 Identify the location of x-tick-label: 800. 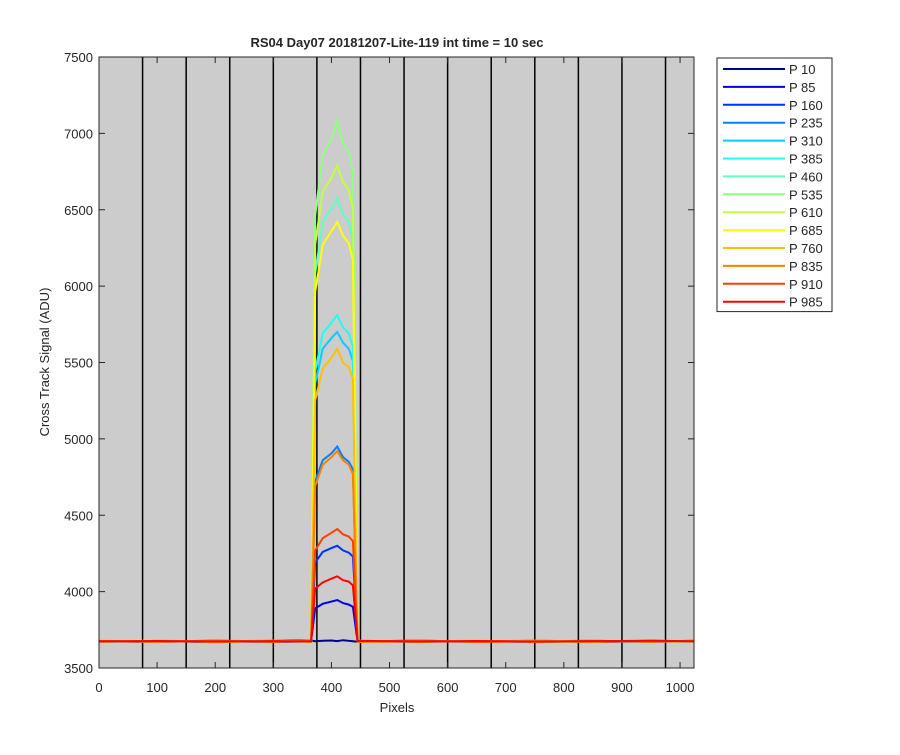
(564, 687).